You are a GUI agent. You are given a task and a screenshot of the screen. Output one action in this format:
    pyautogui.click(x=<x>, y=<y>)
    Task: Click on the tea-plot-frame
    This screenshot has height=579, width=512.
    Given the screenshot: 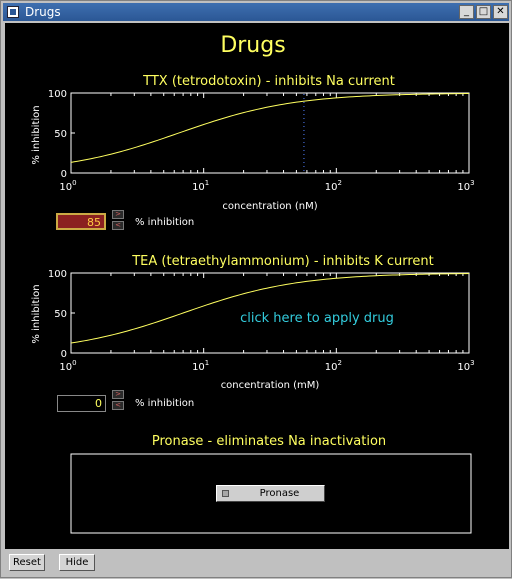 What is the action you would take?
    pyautogui.click(x=270, y=313)
    